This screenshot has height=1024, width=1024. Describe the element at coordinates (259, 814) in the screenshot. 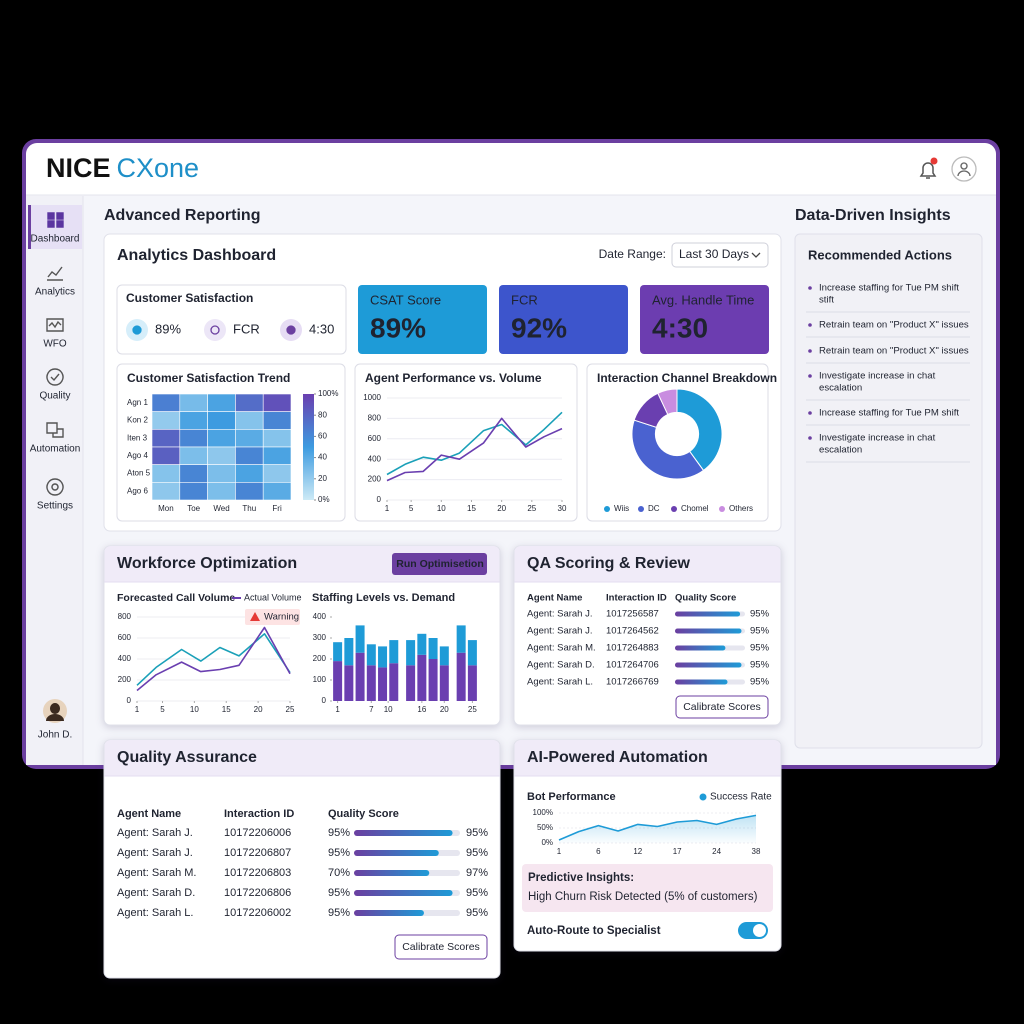

I see `column-header: Interaction ID` at that location.